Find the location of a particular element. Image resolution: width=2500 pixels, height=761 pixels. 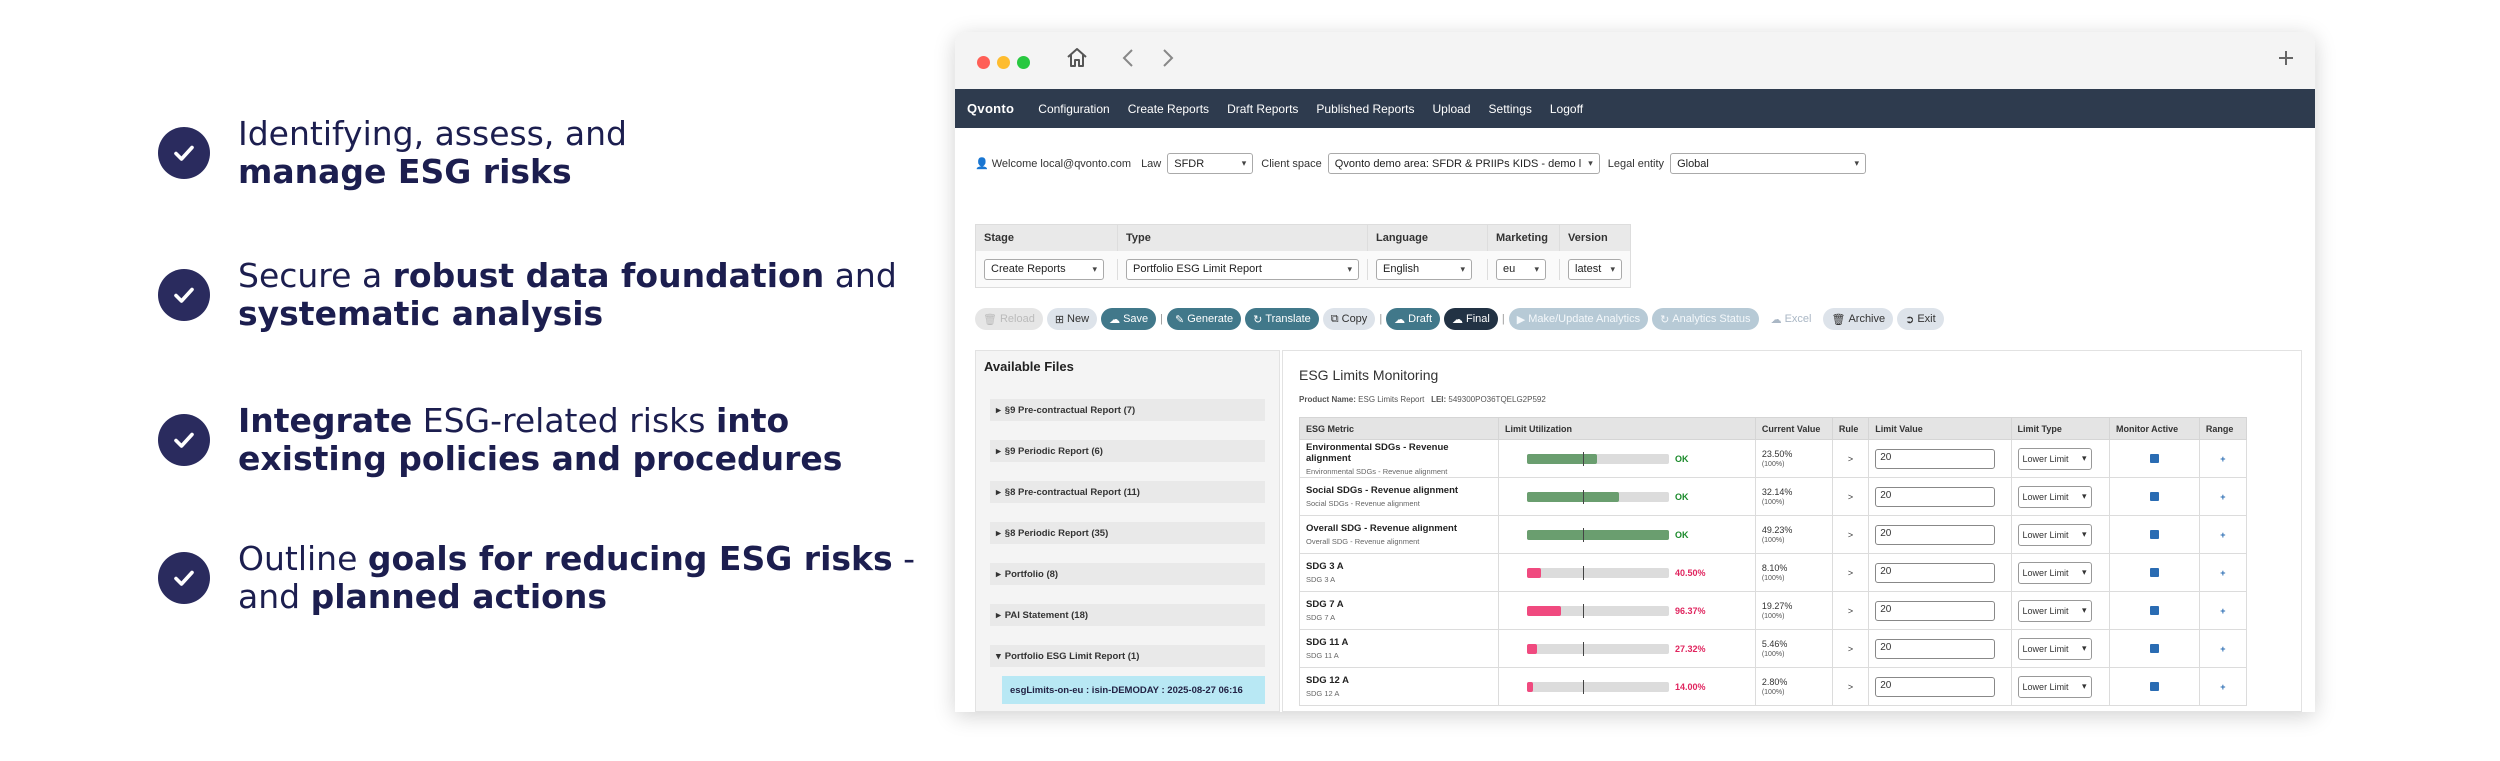

file-group-item: ▾ Portfolio ESG Limit Report (1) is located at coordinates (1127, 656).